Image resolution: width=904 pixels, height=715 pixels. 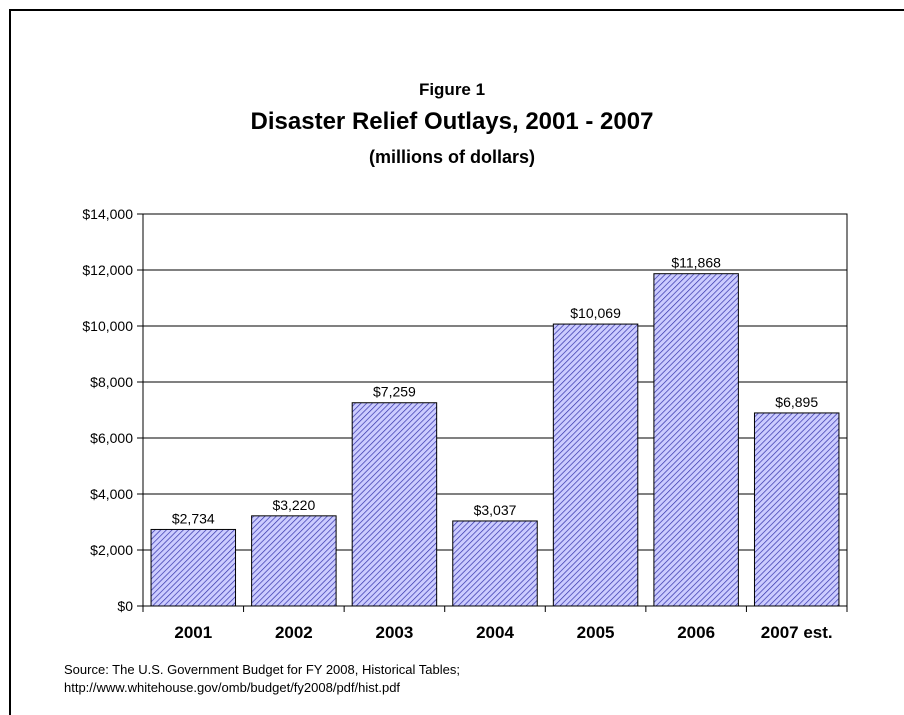 I want to click on y-tick-label: $6,000, so click(x=111, y=438).